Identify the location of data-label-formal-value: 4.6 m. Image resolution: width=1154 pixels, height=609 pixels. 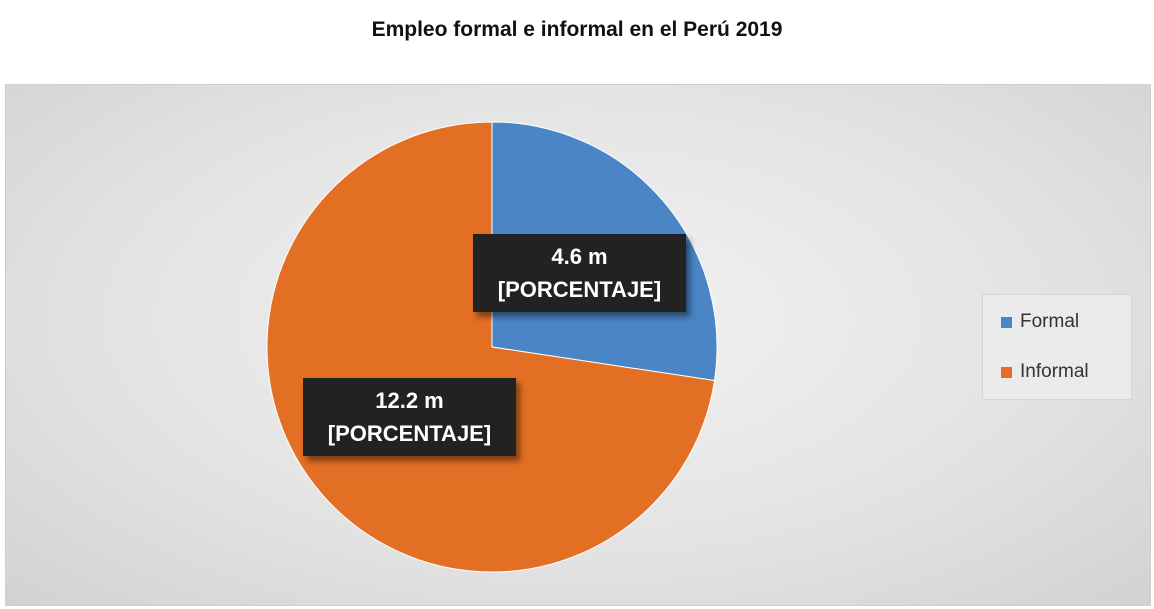
(579, 256).